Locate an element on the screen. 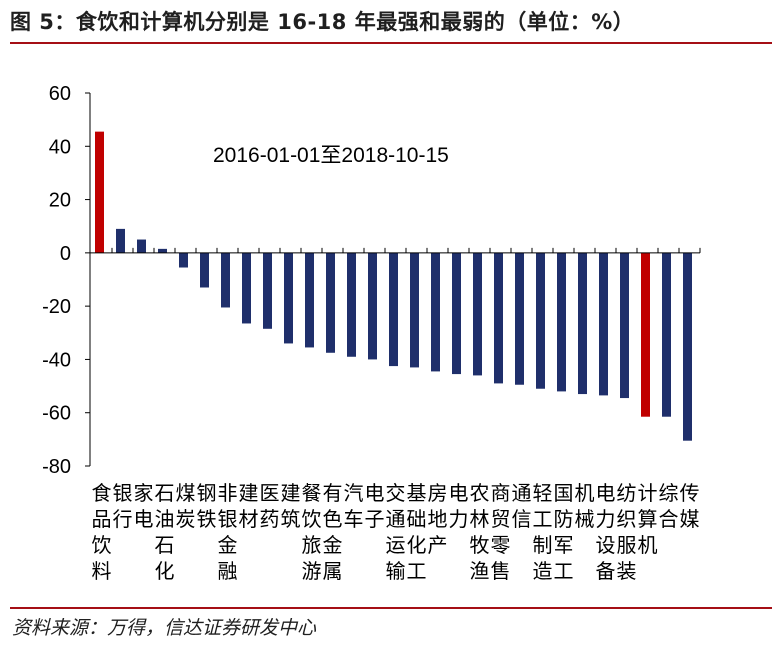 The image size is (776, 654). y-tick-label: 20 is located at coordinates (60, 201).